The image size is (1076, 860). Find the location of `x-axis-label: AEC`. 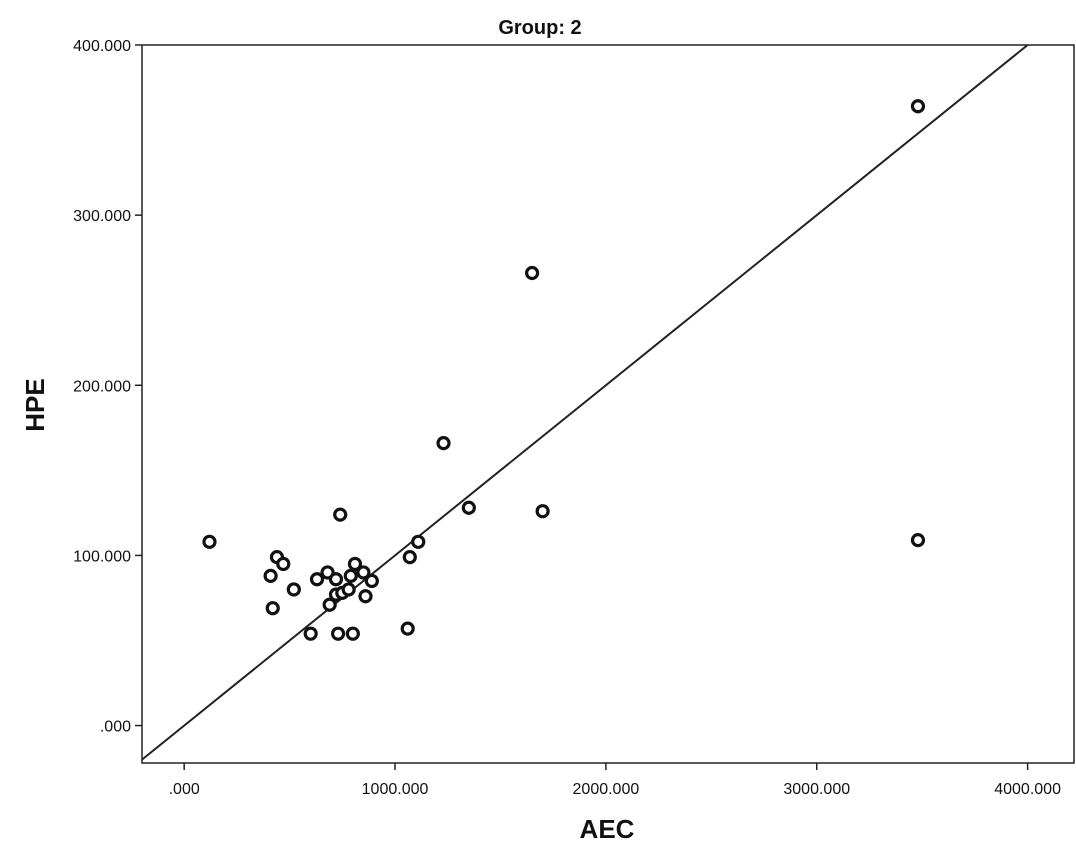

x-axis-label: AEC is located at coordinates (607, 829).